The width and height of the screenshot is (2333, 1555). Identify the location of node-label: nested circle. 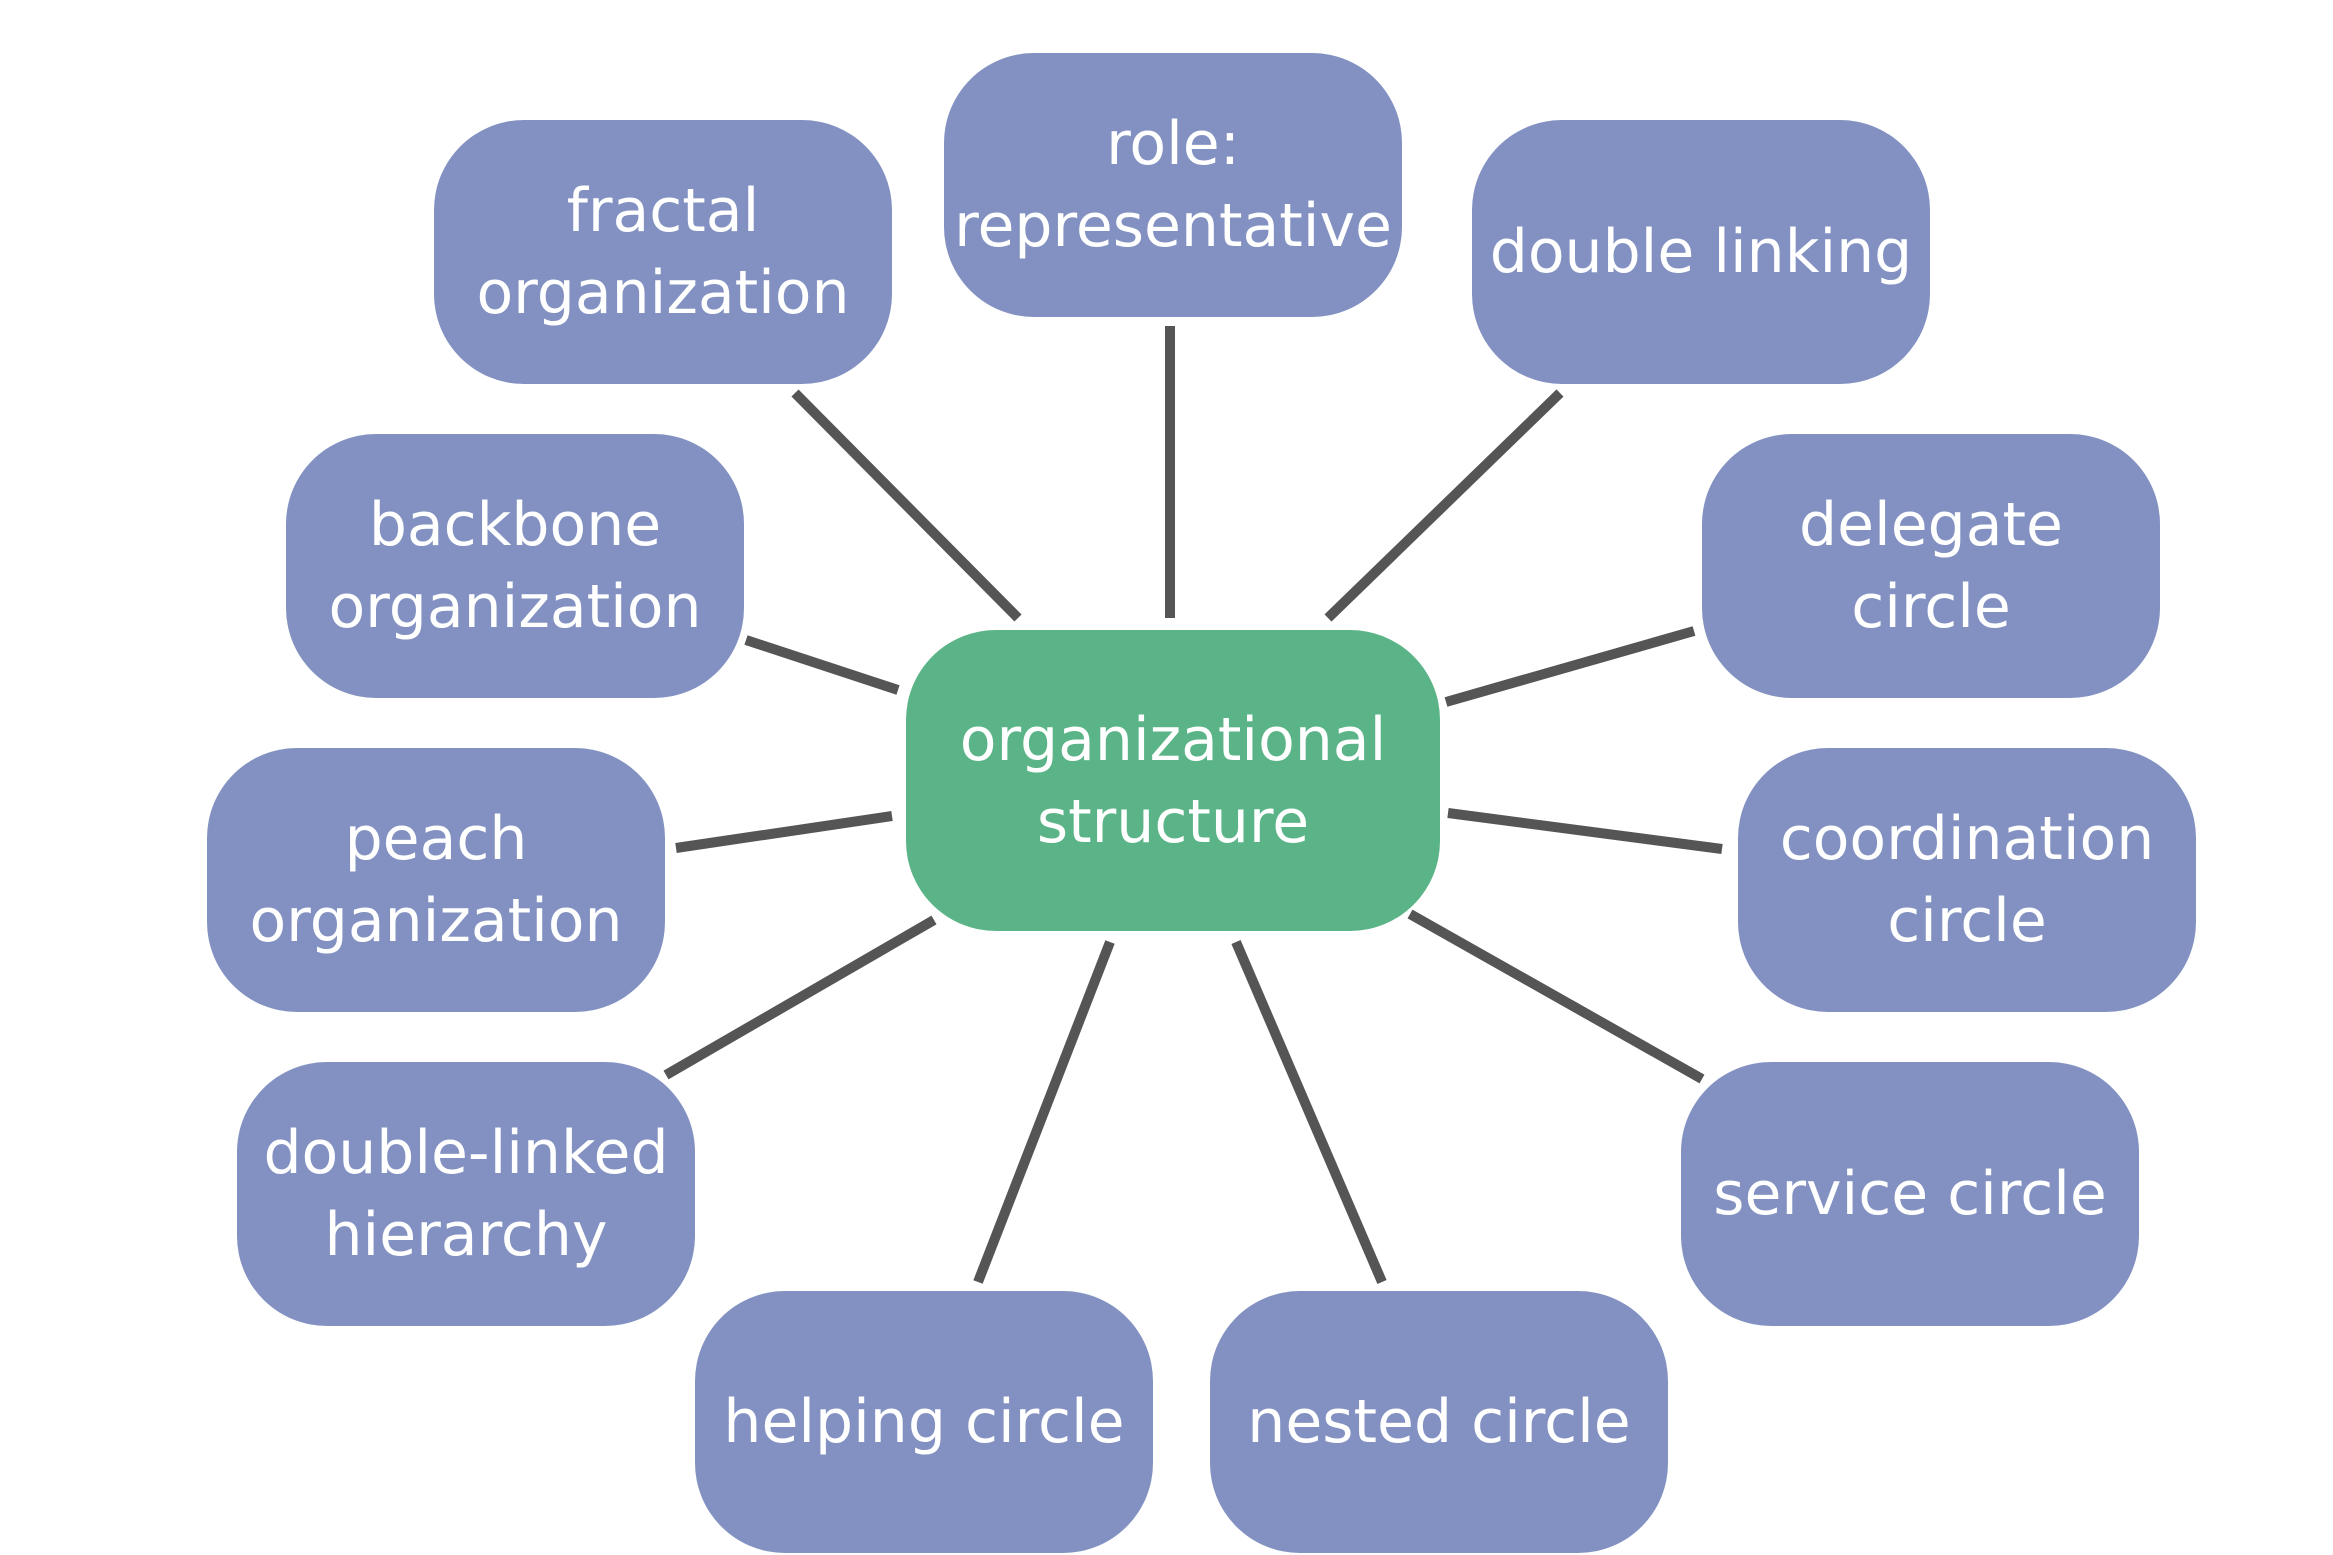
(1439, 1422).